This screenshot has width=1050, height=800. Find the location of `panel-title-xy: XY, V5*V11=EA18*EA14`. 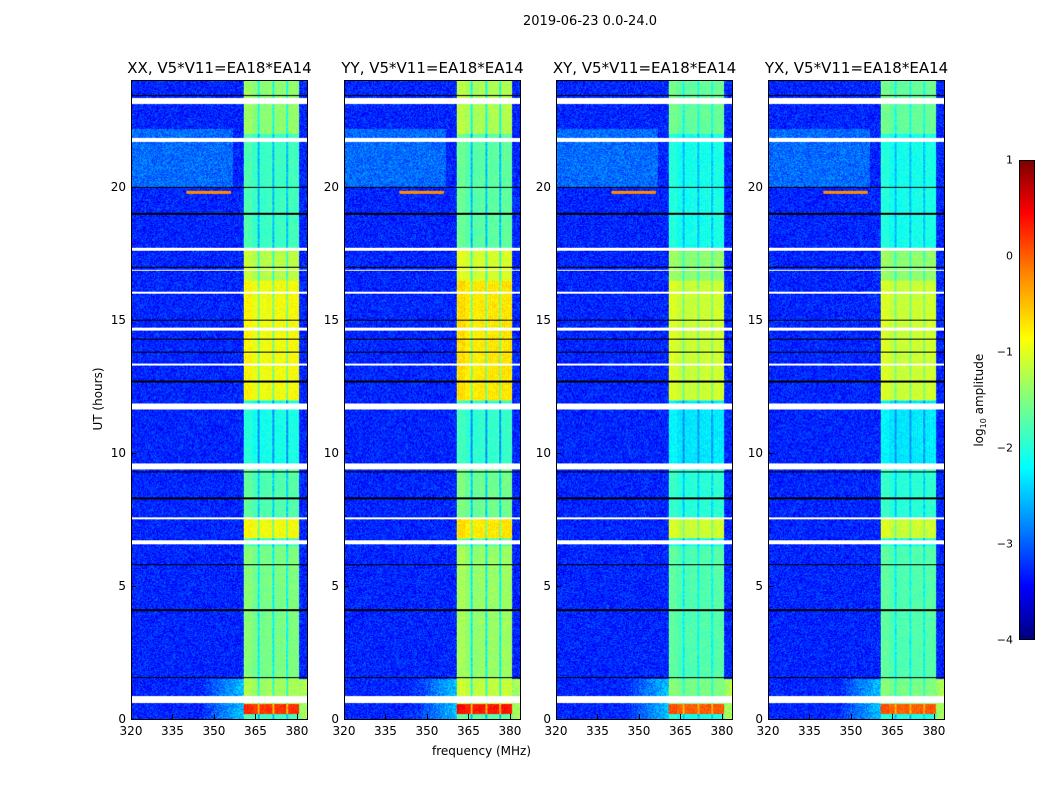

panel-title-xy: XY, V5*V11=EA18*EA14 is located at coordinates (644, 68).